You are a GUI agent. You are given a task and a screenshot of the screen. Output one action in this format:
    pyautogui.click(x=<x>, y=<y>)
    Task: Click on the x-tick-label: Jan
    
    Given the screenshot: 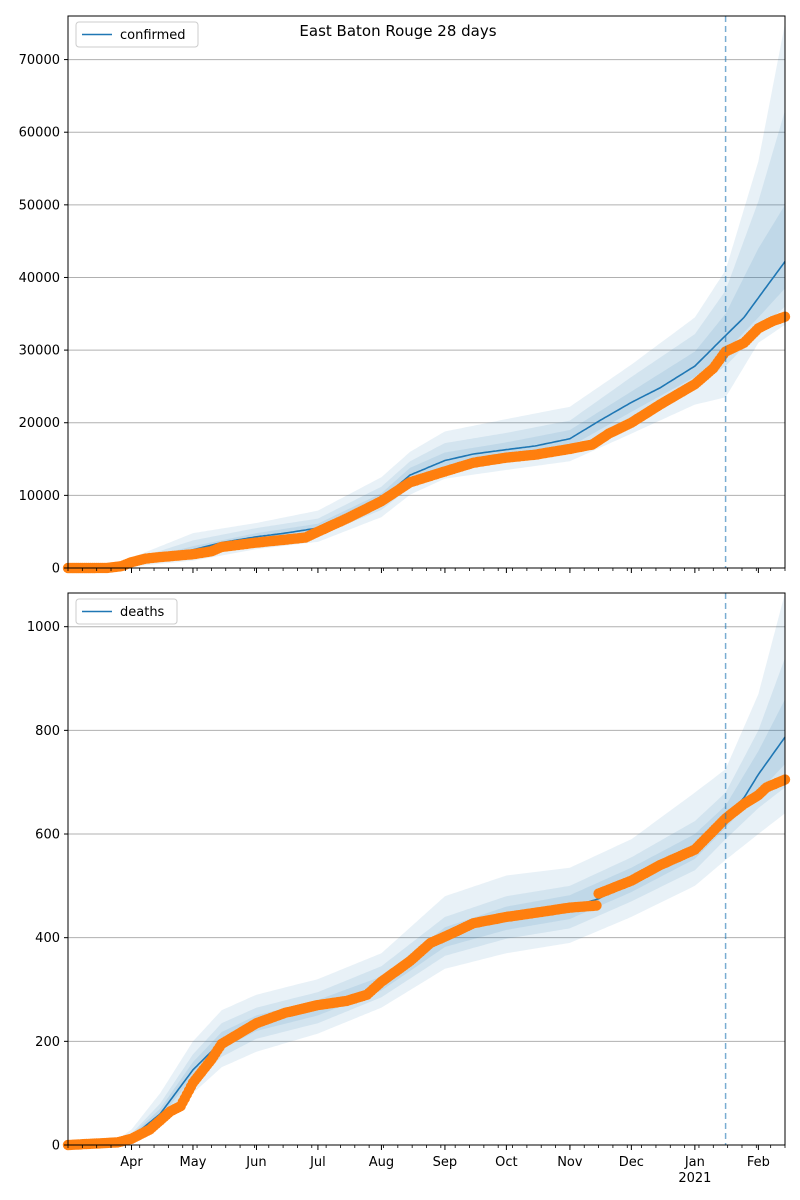 What is the action you would take?
    pyautogui.click(x=694, y=1162)
    